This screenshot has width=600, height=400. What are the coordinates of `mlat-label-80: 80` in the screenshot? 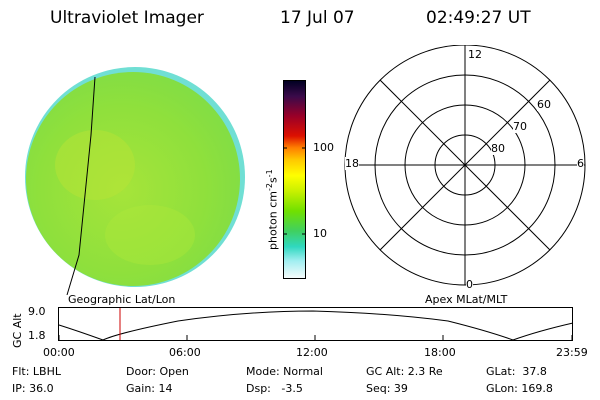 It's located at (498, 148).